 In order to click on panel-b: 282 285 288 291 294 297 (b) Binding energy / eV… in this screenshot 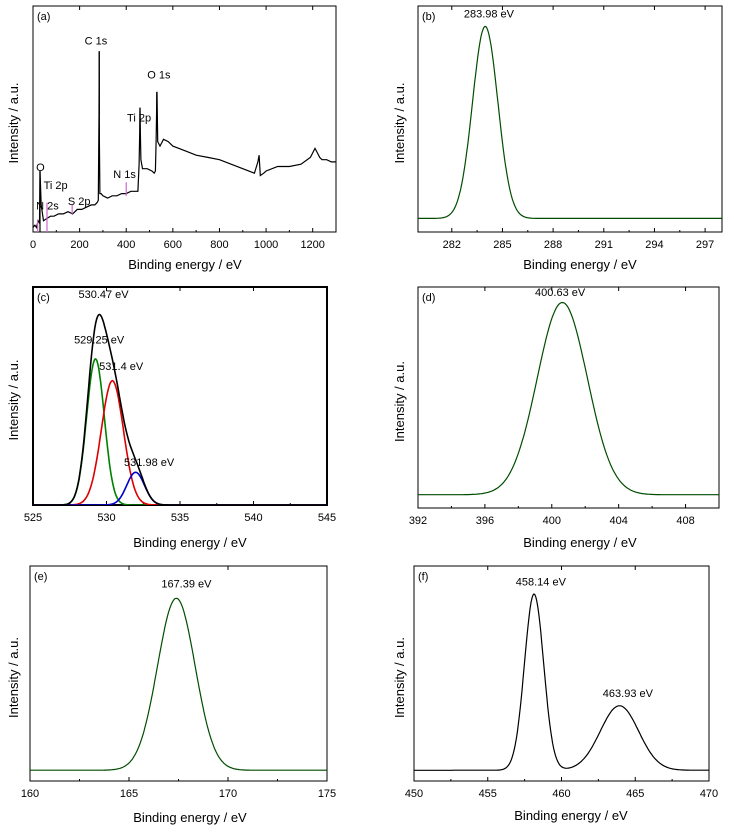, I will do `click(557, 138)`.